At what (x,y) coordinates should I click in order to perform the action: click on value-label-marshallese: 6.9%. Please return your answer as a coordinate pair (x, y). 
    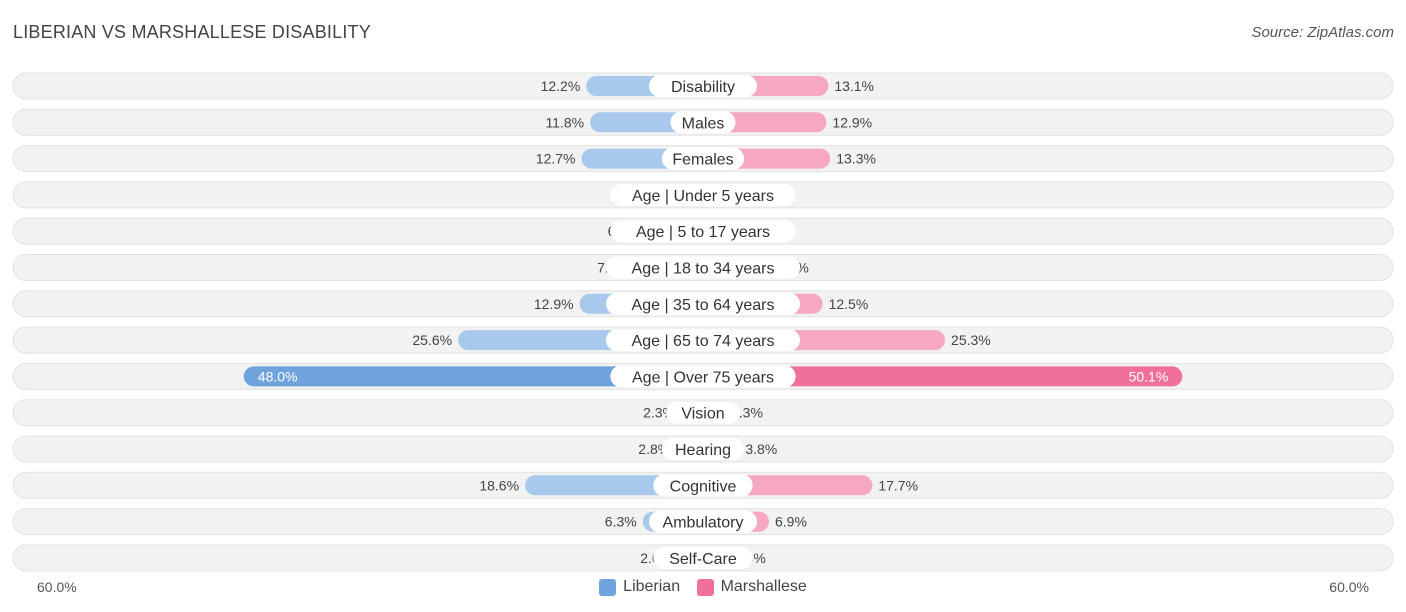
    Looking at the image, I should click on (791, 522).